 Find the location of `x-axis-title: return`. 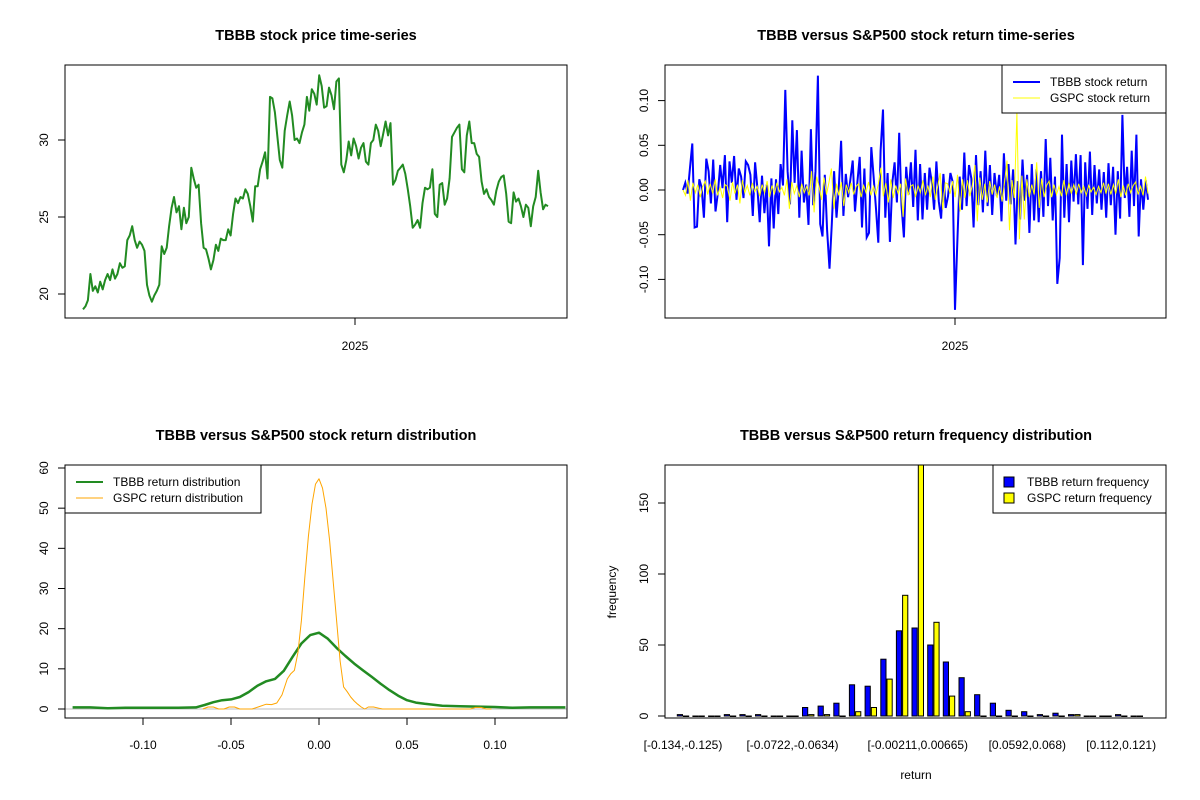

x-axis-title: return is located at coordinates (915, 775).